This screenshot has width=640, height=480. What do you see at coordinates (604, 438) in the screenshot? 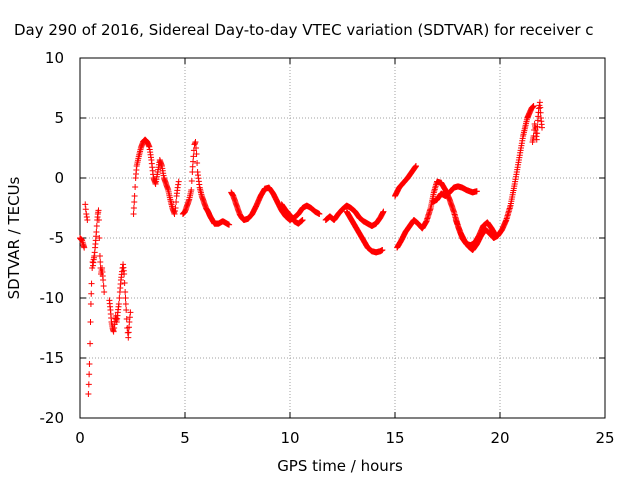
I see `x-tick-label: 25` at bounding box center [604, 438].